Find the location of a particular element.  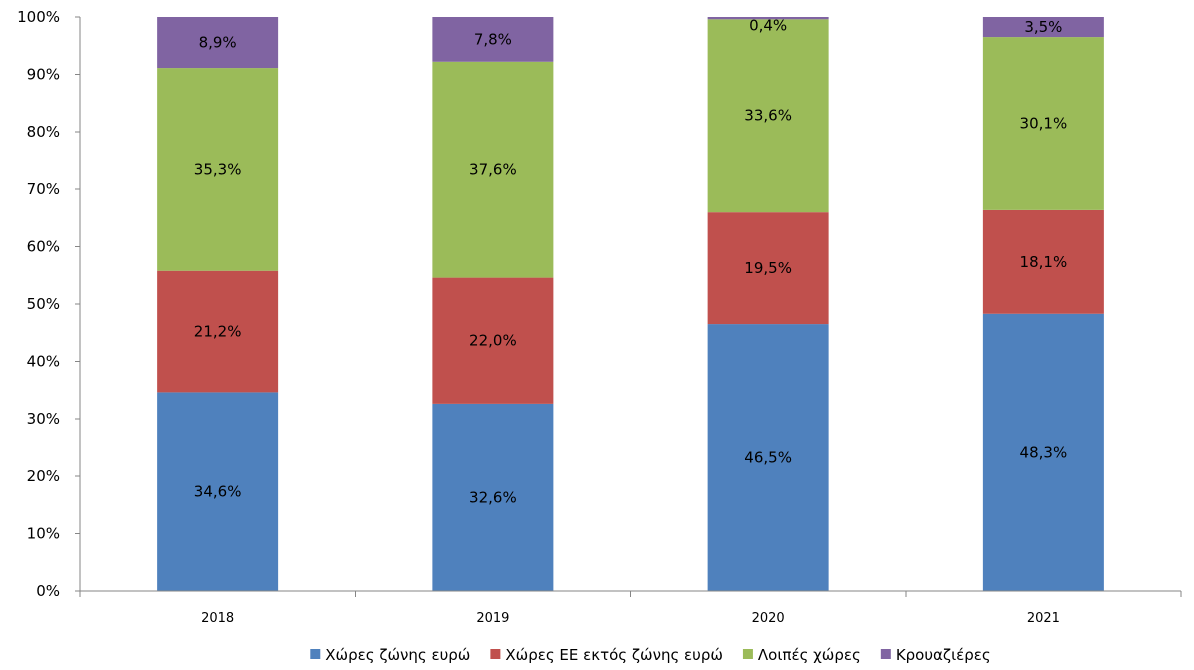

data-label: 32,6% is located at coordinates (493, 497).